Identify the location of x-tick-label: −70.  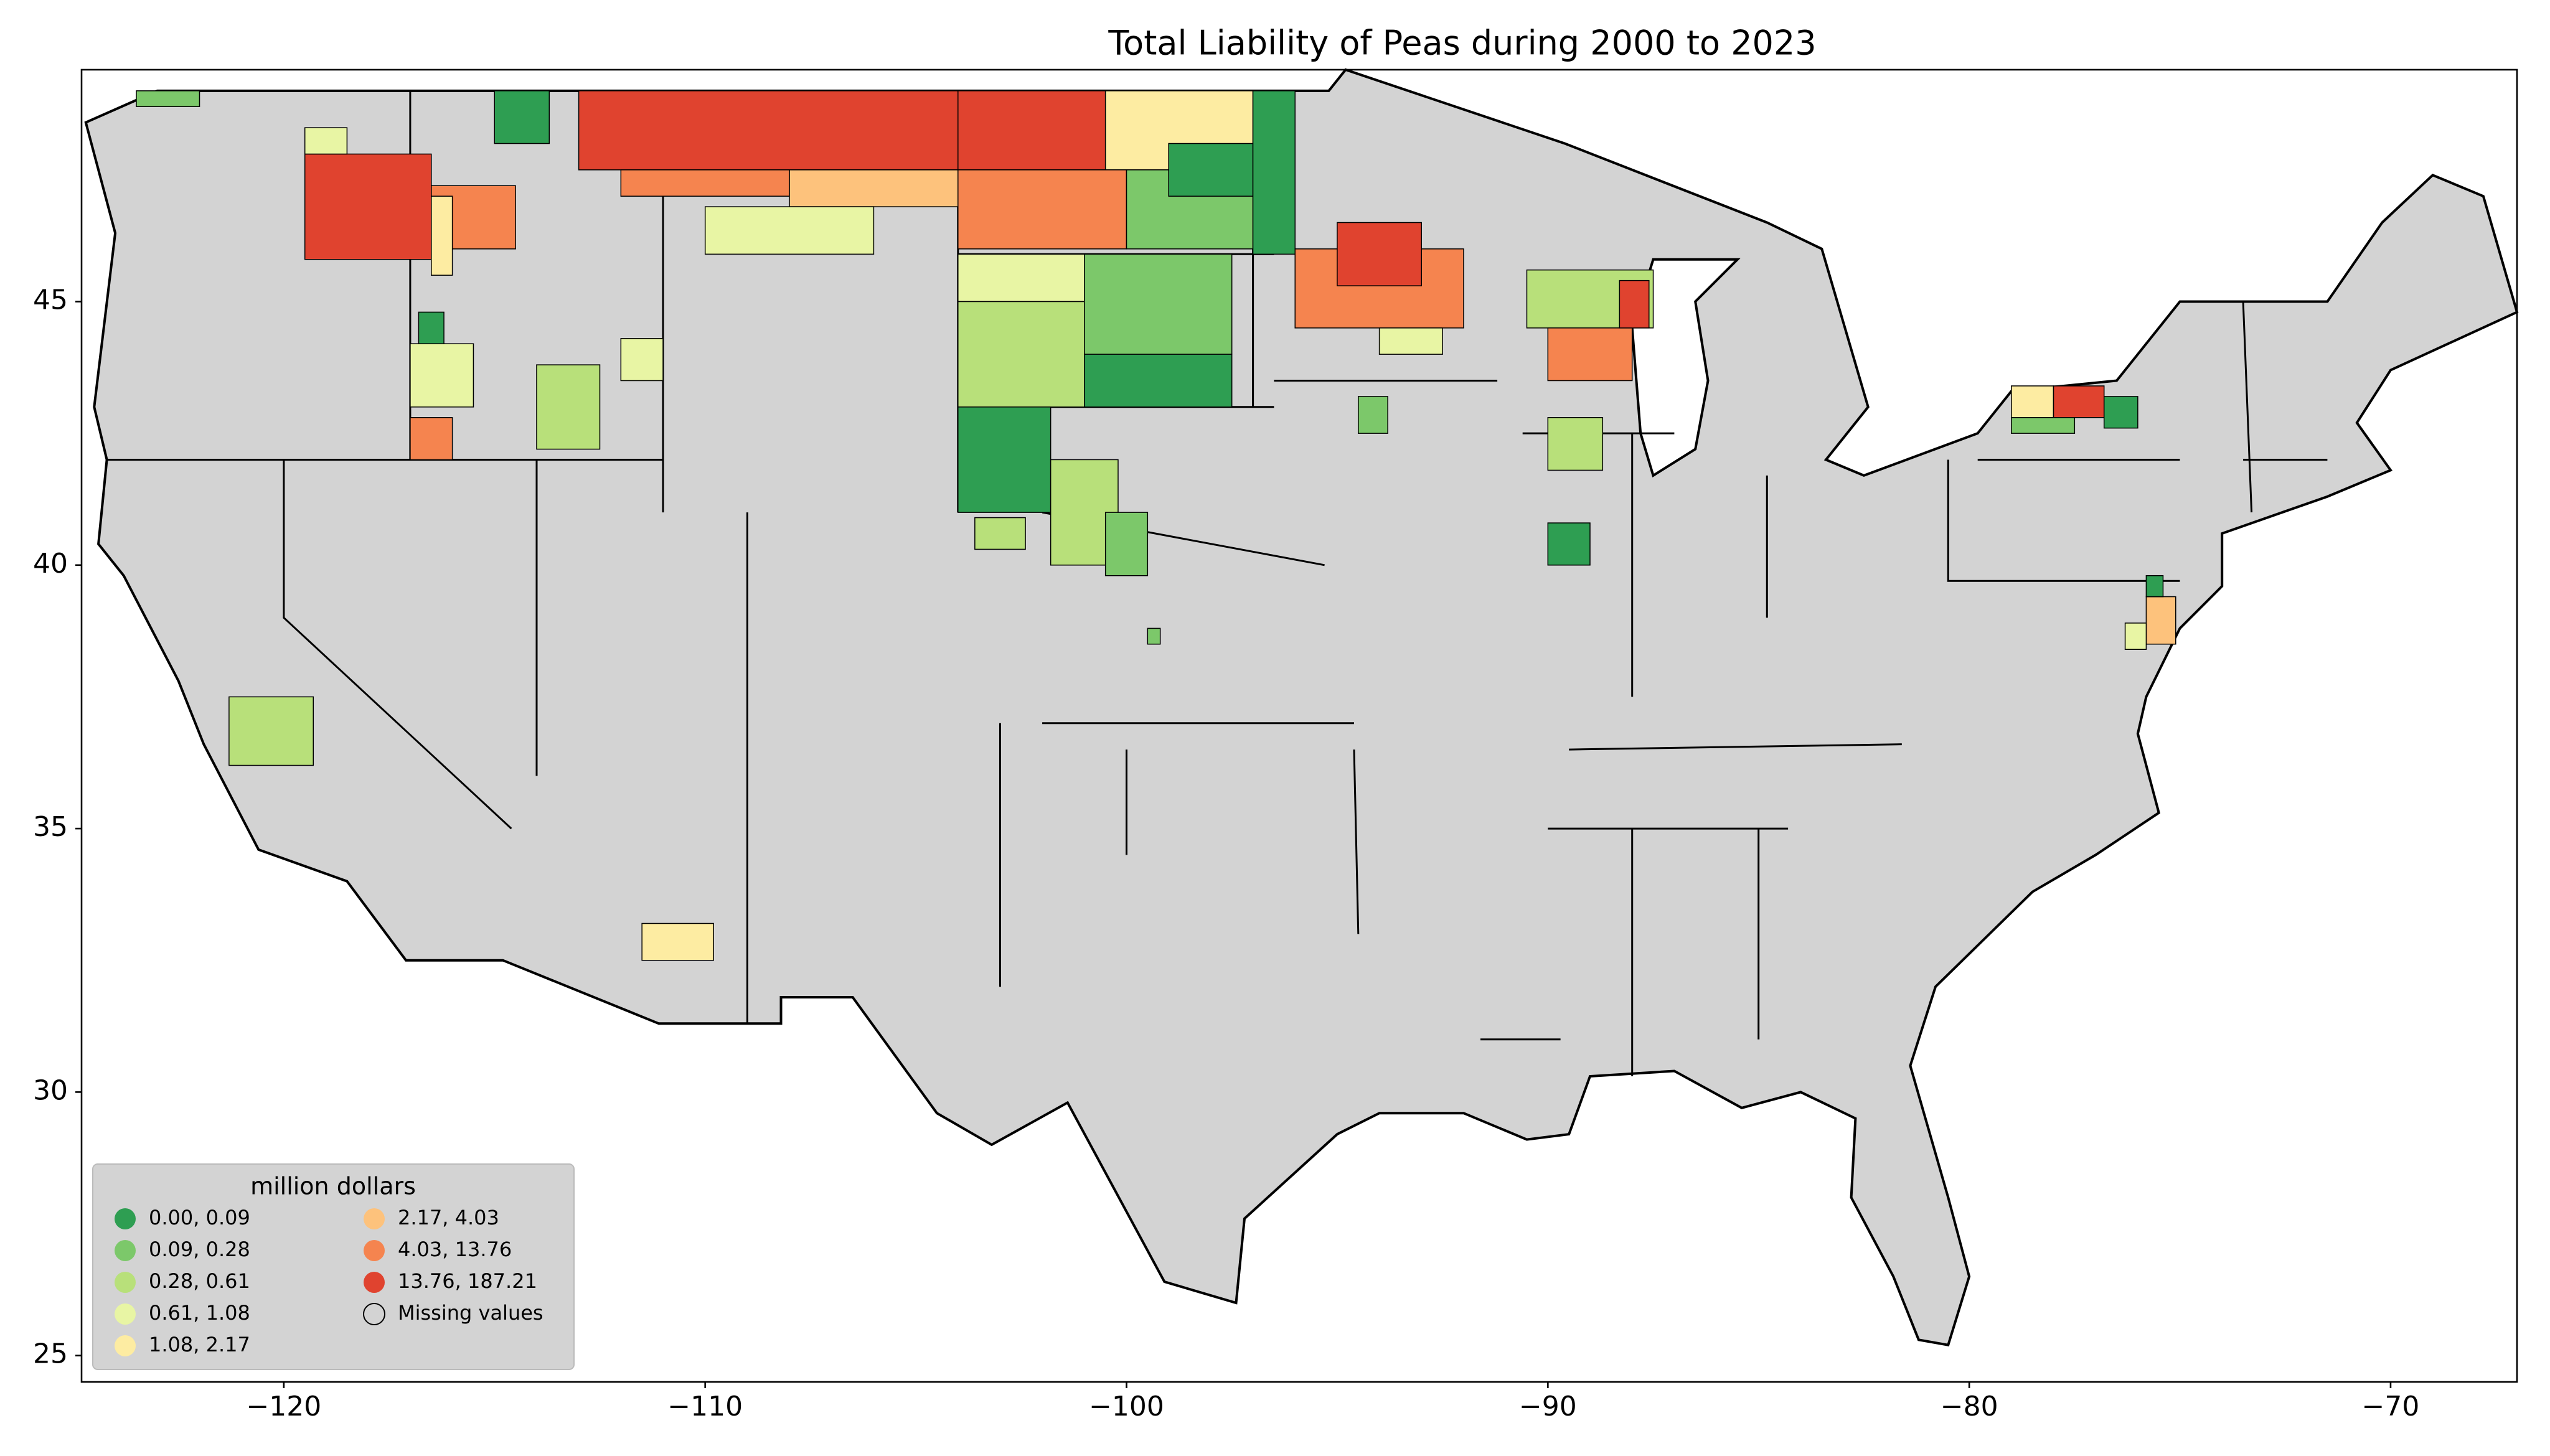
(2391, 1407).